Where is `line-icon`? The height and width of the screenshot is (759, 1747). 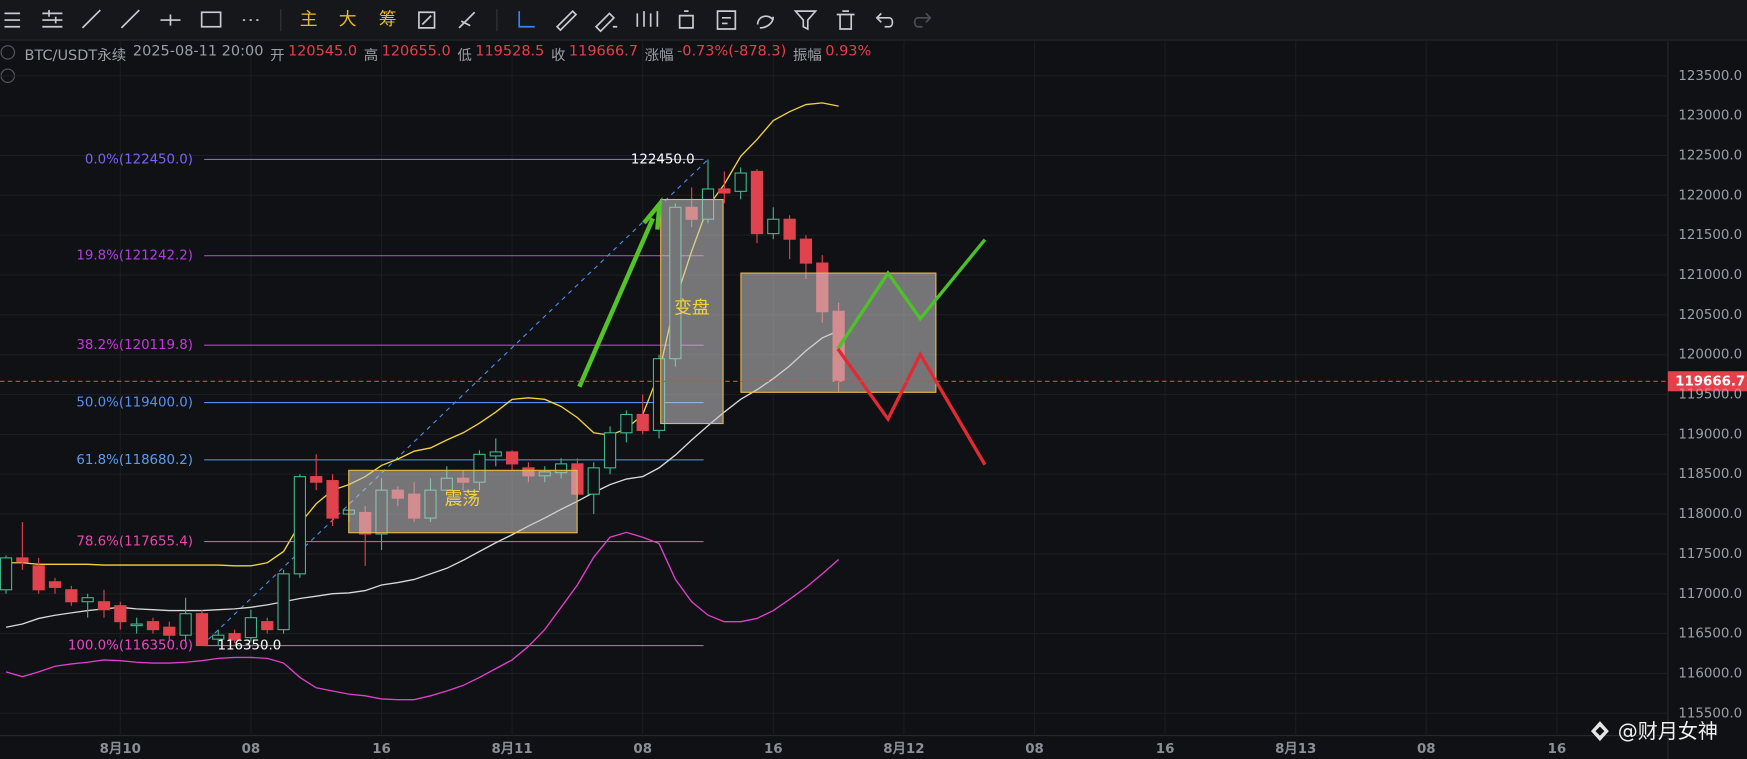 line-icon is located at coordinates (91, 19).